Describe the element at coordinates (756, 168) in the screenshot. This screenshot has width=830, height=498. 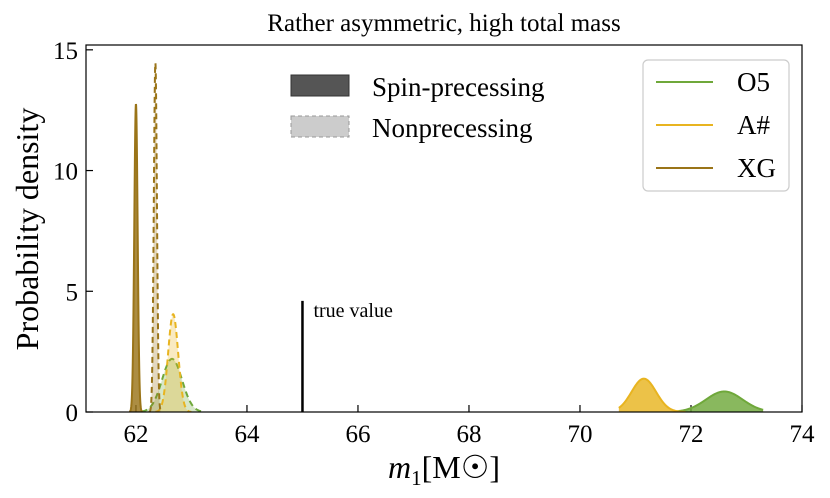
I see `legend-label-xg: XG` at that location.